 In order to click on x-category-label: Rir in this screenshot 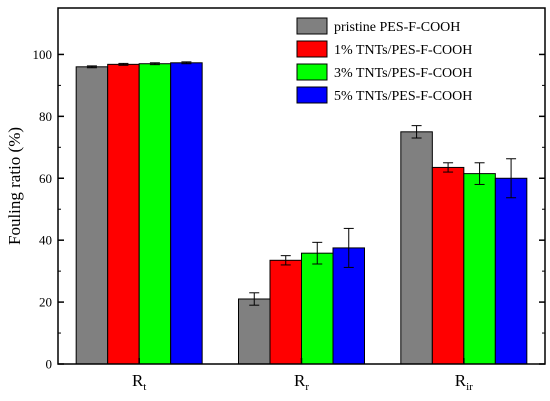, I will do `click(464, 382)`.